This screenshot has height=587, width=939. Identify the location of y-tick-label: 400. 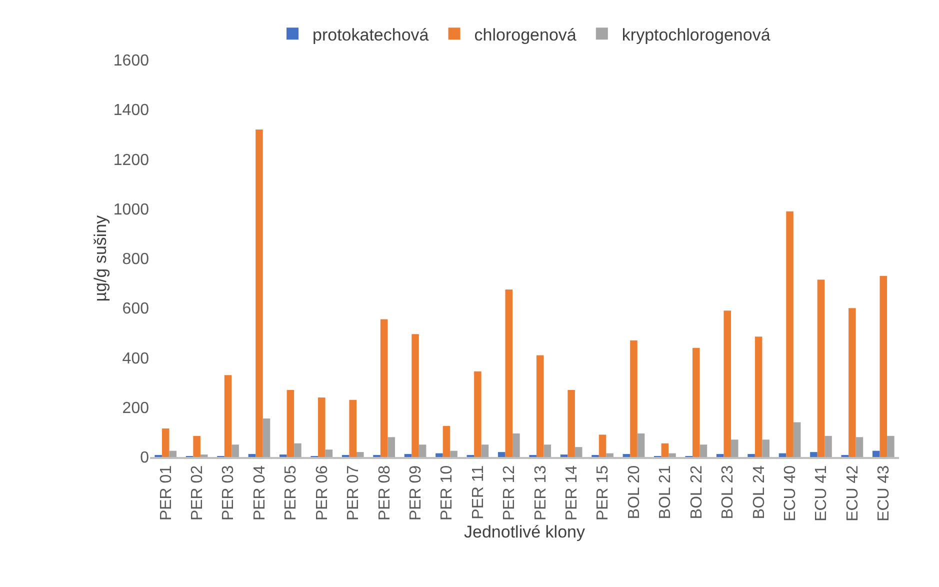
(136, 359).